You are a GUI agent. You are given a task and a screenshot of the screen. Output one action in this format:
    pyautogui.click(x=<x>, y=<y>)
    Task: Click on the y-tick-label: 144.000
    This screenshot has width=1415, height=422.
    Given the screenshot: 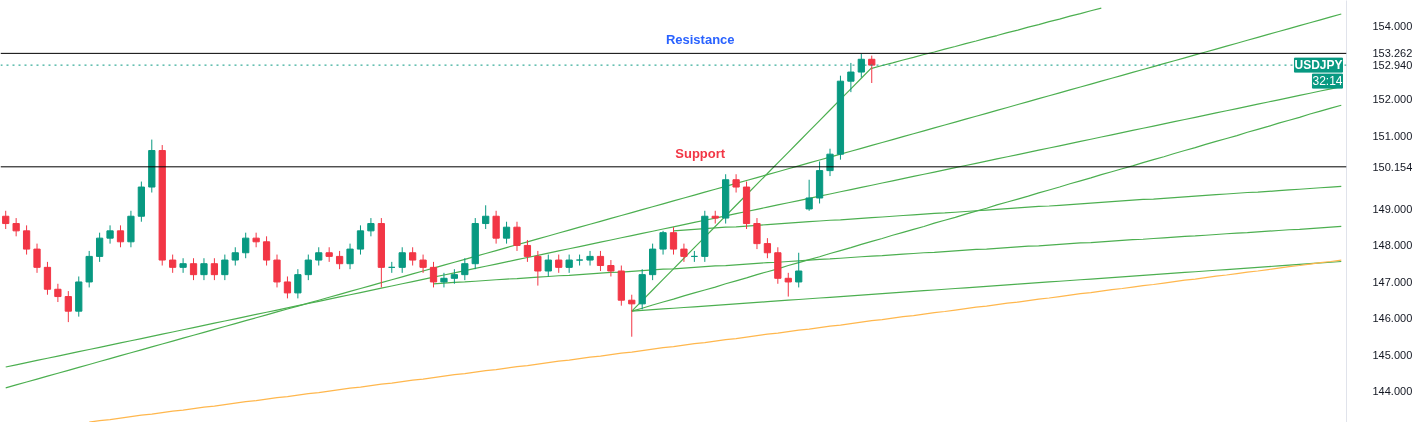 What is the action you would take?
    pyautogui.click(x=1392, y=391)
    